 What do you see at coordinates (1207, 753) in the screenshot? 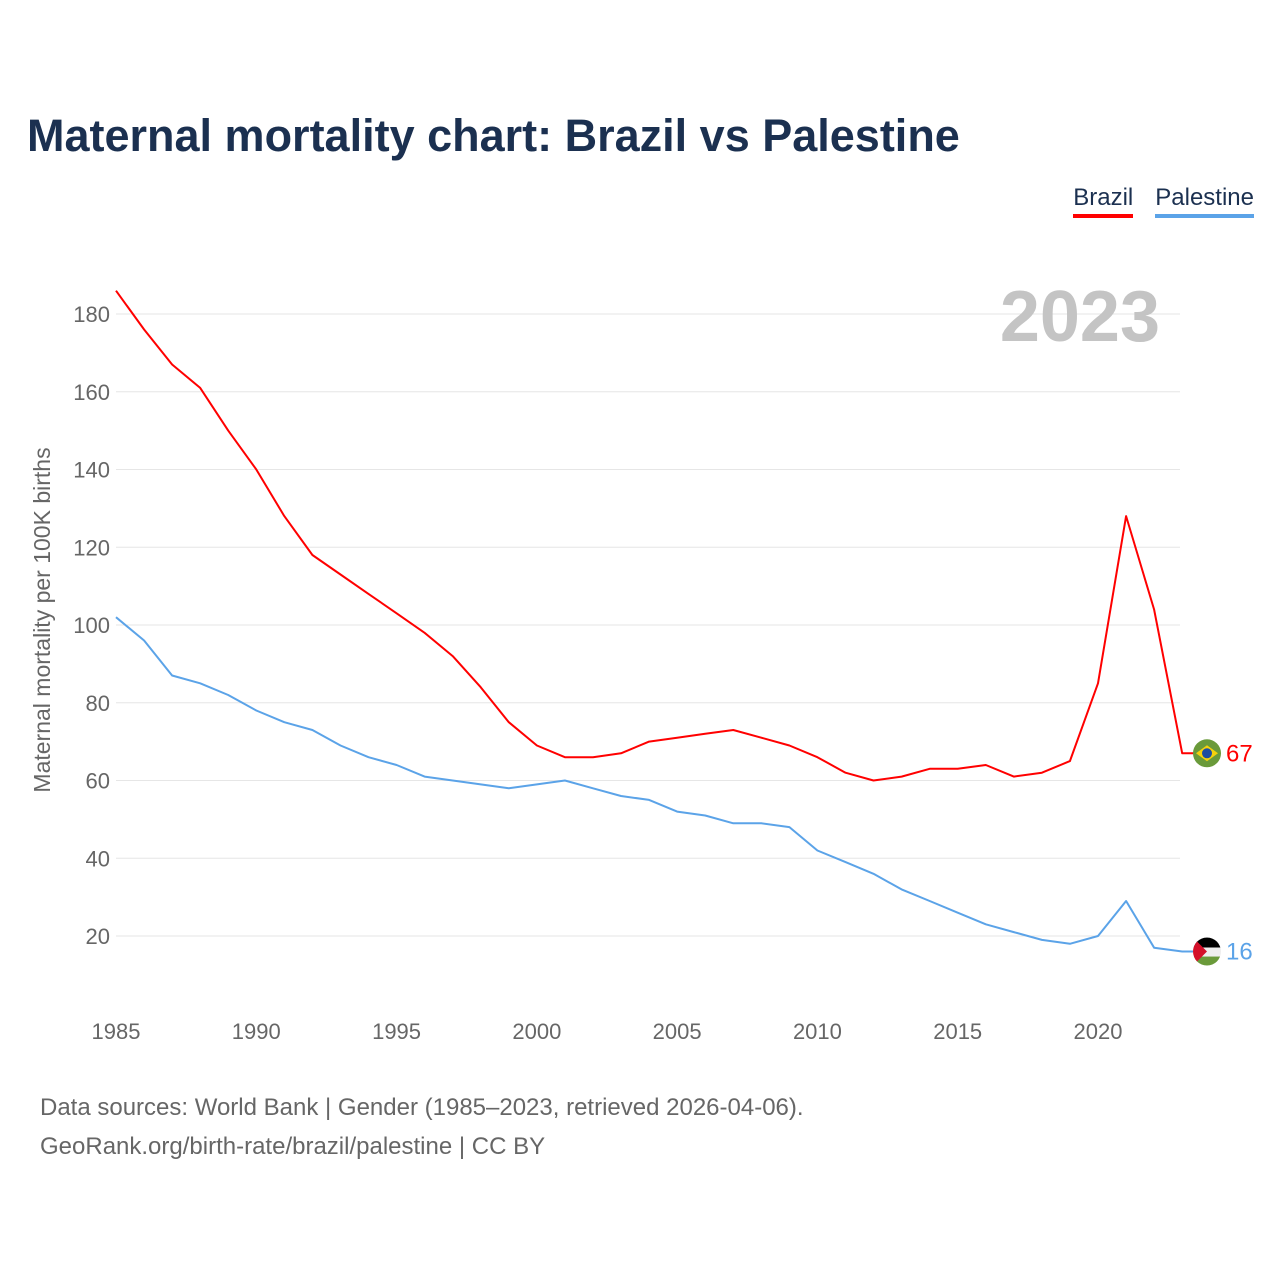
I see `brazil-flag-icon` at bounding box center [1207, 753].